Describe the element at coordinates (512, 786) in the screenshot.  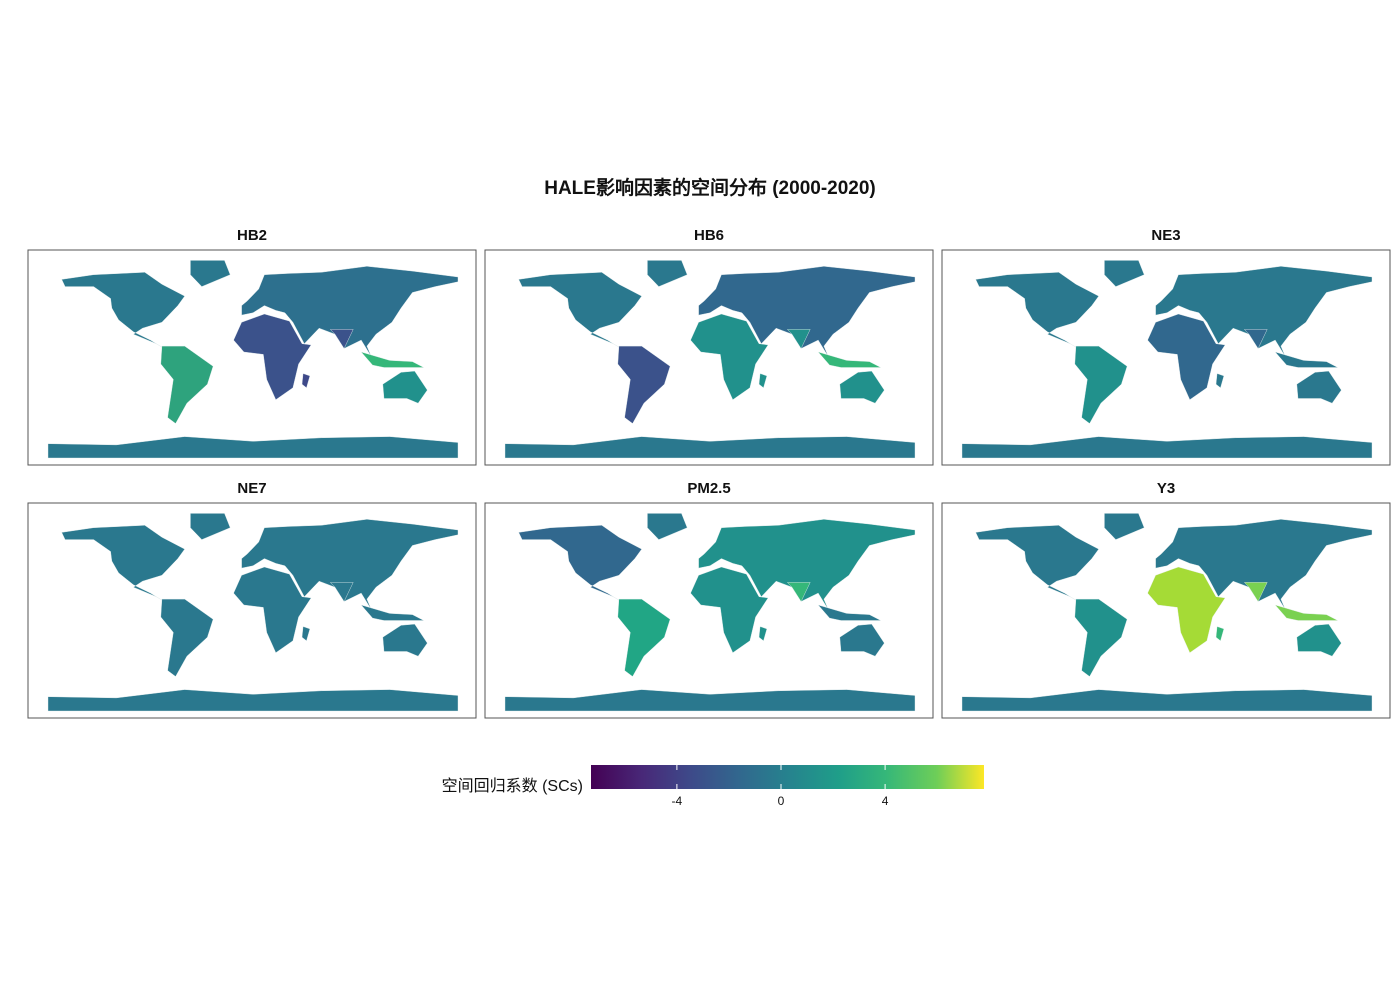
I see `legend-title: 空间回归系数 (SCs)` at that location.